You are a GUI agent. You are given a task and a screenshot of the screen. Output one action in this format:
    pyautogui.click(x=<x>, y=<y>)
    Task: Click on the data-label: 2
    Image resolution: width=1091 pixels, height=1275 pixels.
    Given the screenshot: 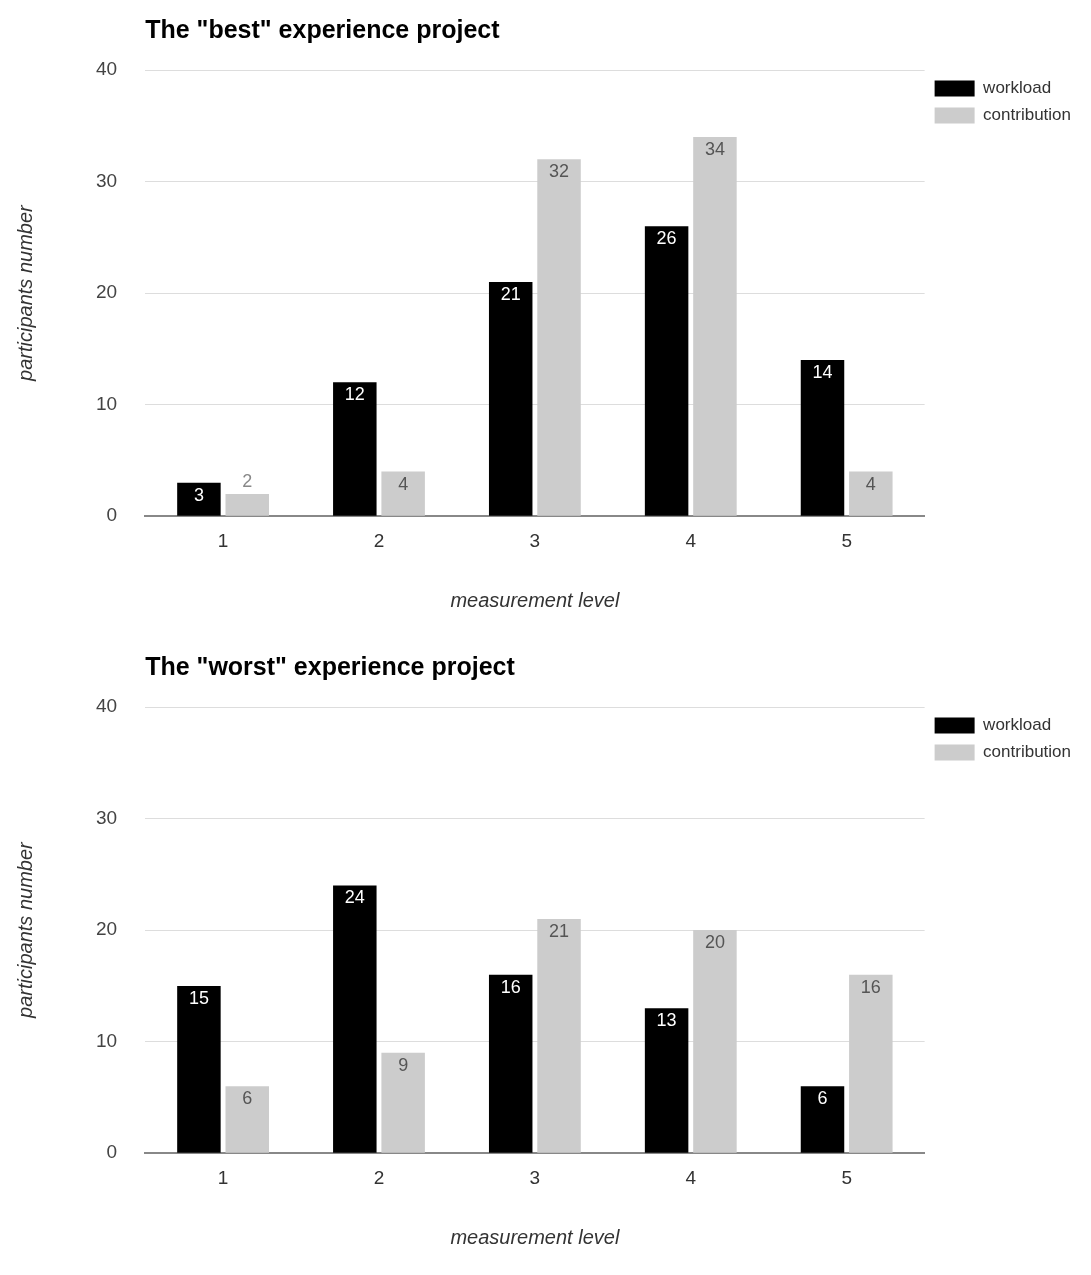 What is the action you would take?
    pyautogui.click(x=247, y=480)
    